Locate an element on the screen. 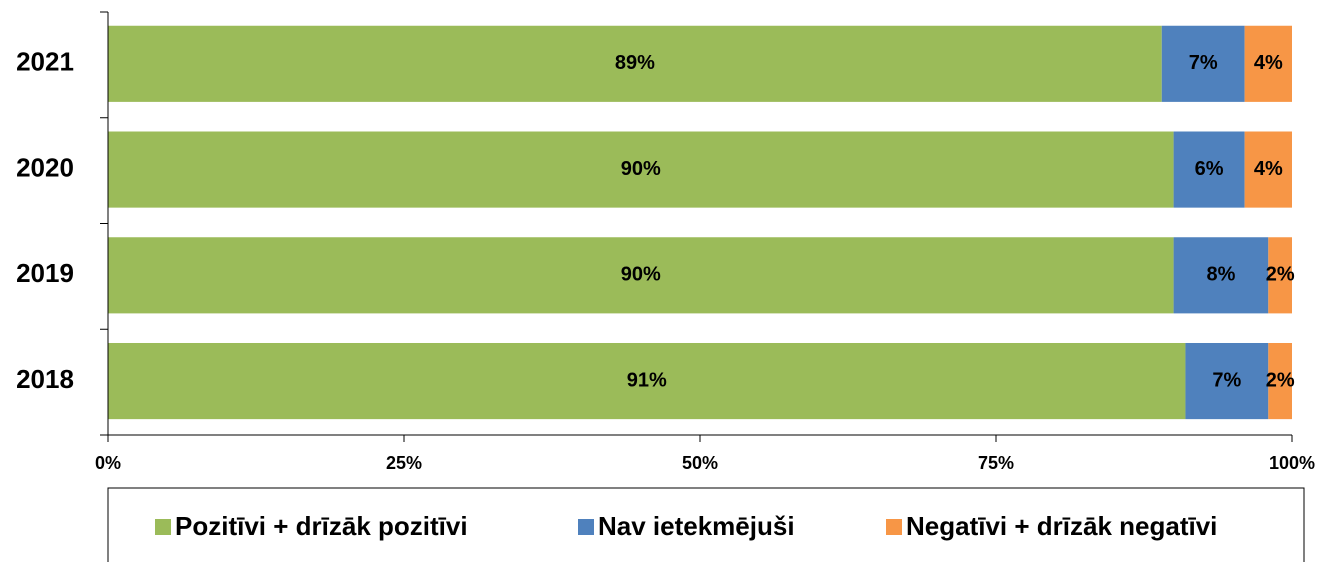 Image resolution: width=1323 pixels, height=562 pixels. y-tick-label: 2021 is located at coordinates (45, 62).